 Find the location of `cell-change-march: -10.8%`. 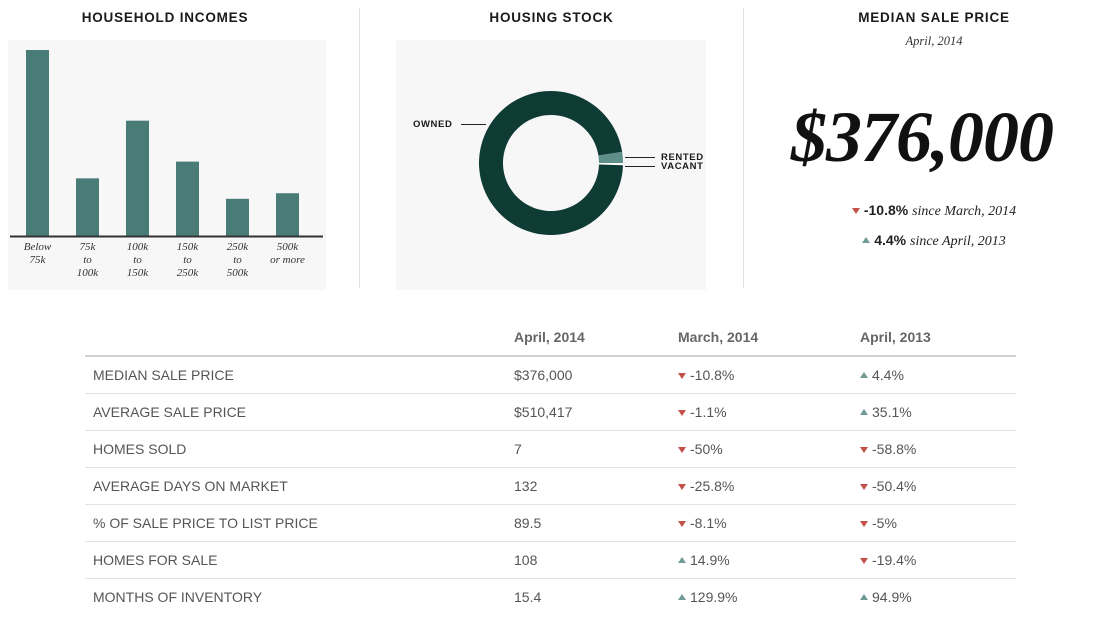

cell-change-march: -10.8% is located at coordinates (769, 375).